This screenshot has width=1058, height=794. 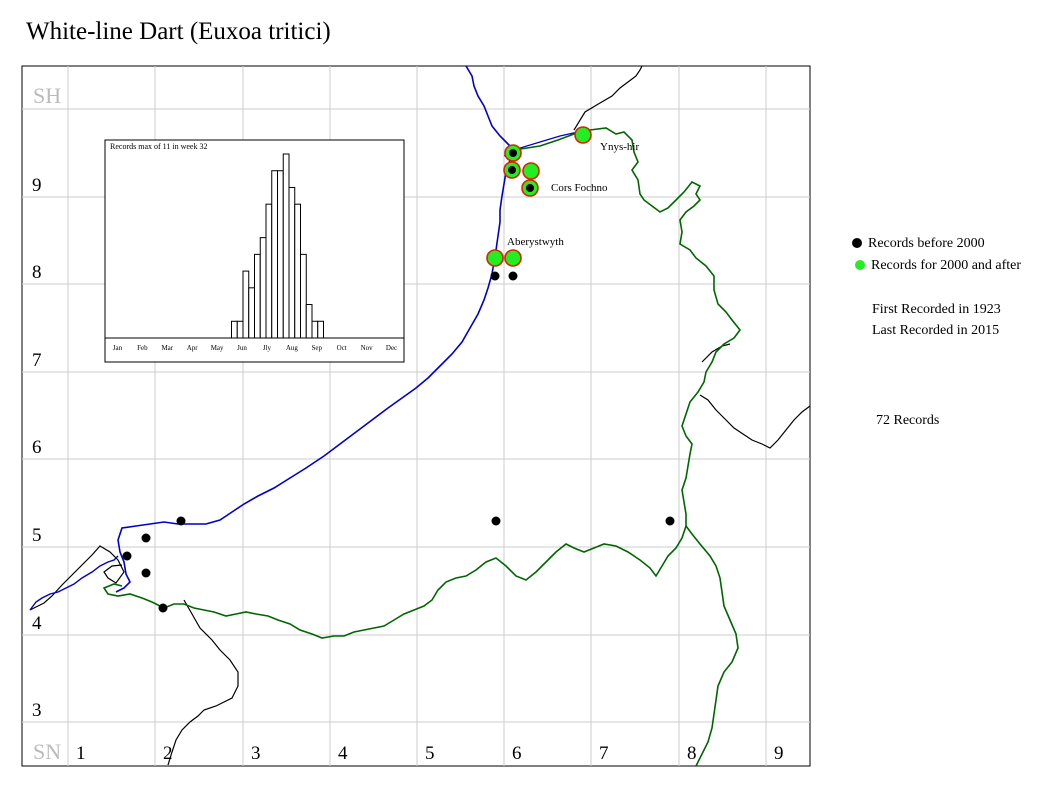 What do you see at coordinates (946, 265) in the screenshot?
I see `legend-after-label: Records for 2000 and after` at bounding box center [946, 265].